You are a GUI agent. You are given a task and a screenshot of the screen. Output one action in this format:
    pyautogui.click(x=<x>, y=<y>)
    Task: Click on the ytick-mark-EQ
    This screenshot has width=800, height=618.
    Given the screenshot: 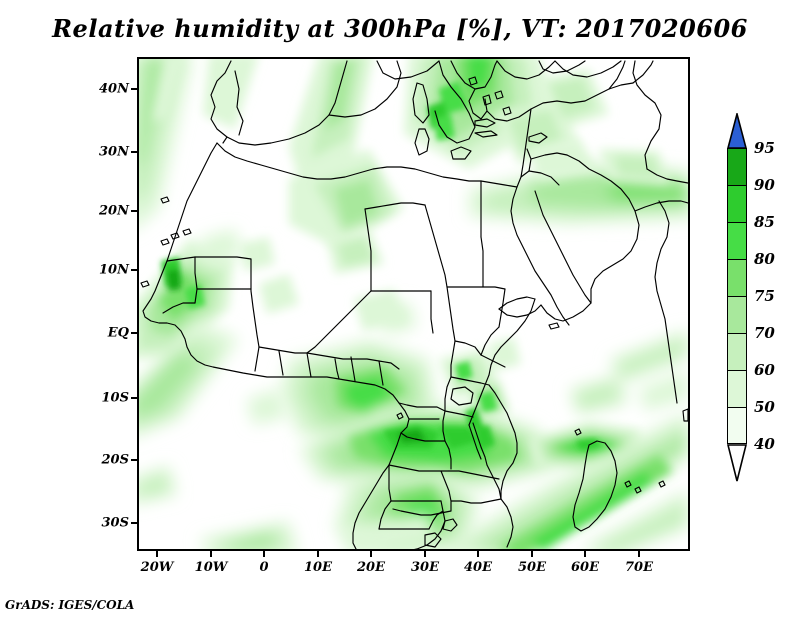 What is the action you would take?
    pyautogui.click(x=134, y=333)
    